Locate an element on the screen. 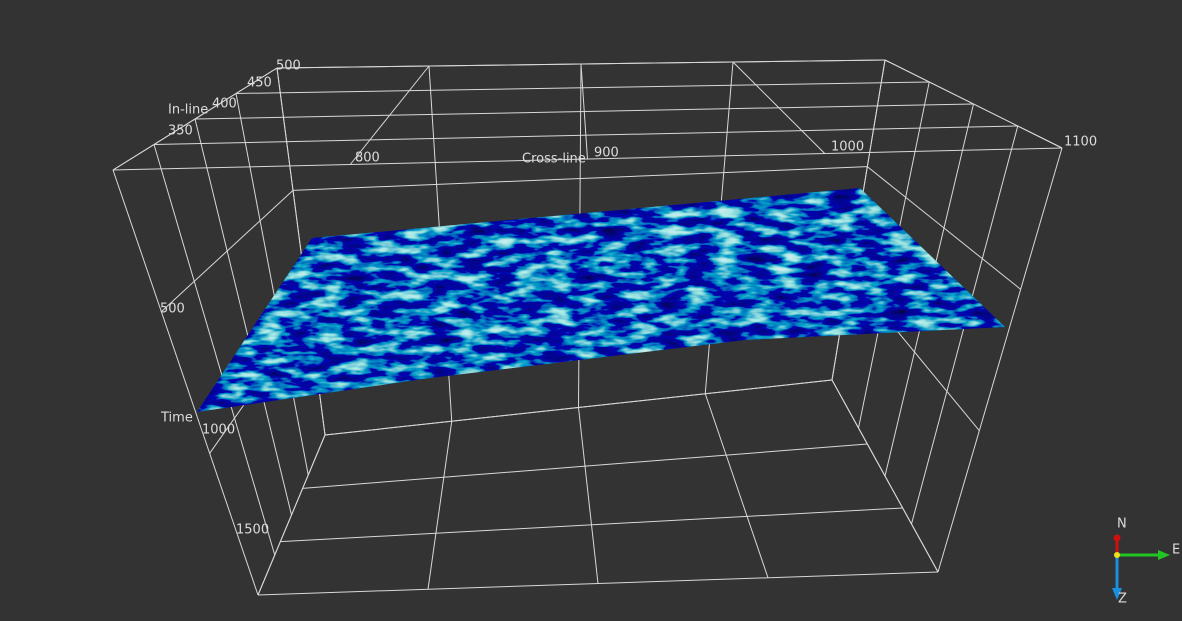  compass-label: Z is located at coordinates (1122, 599).